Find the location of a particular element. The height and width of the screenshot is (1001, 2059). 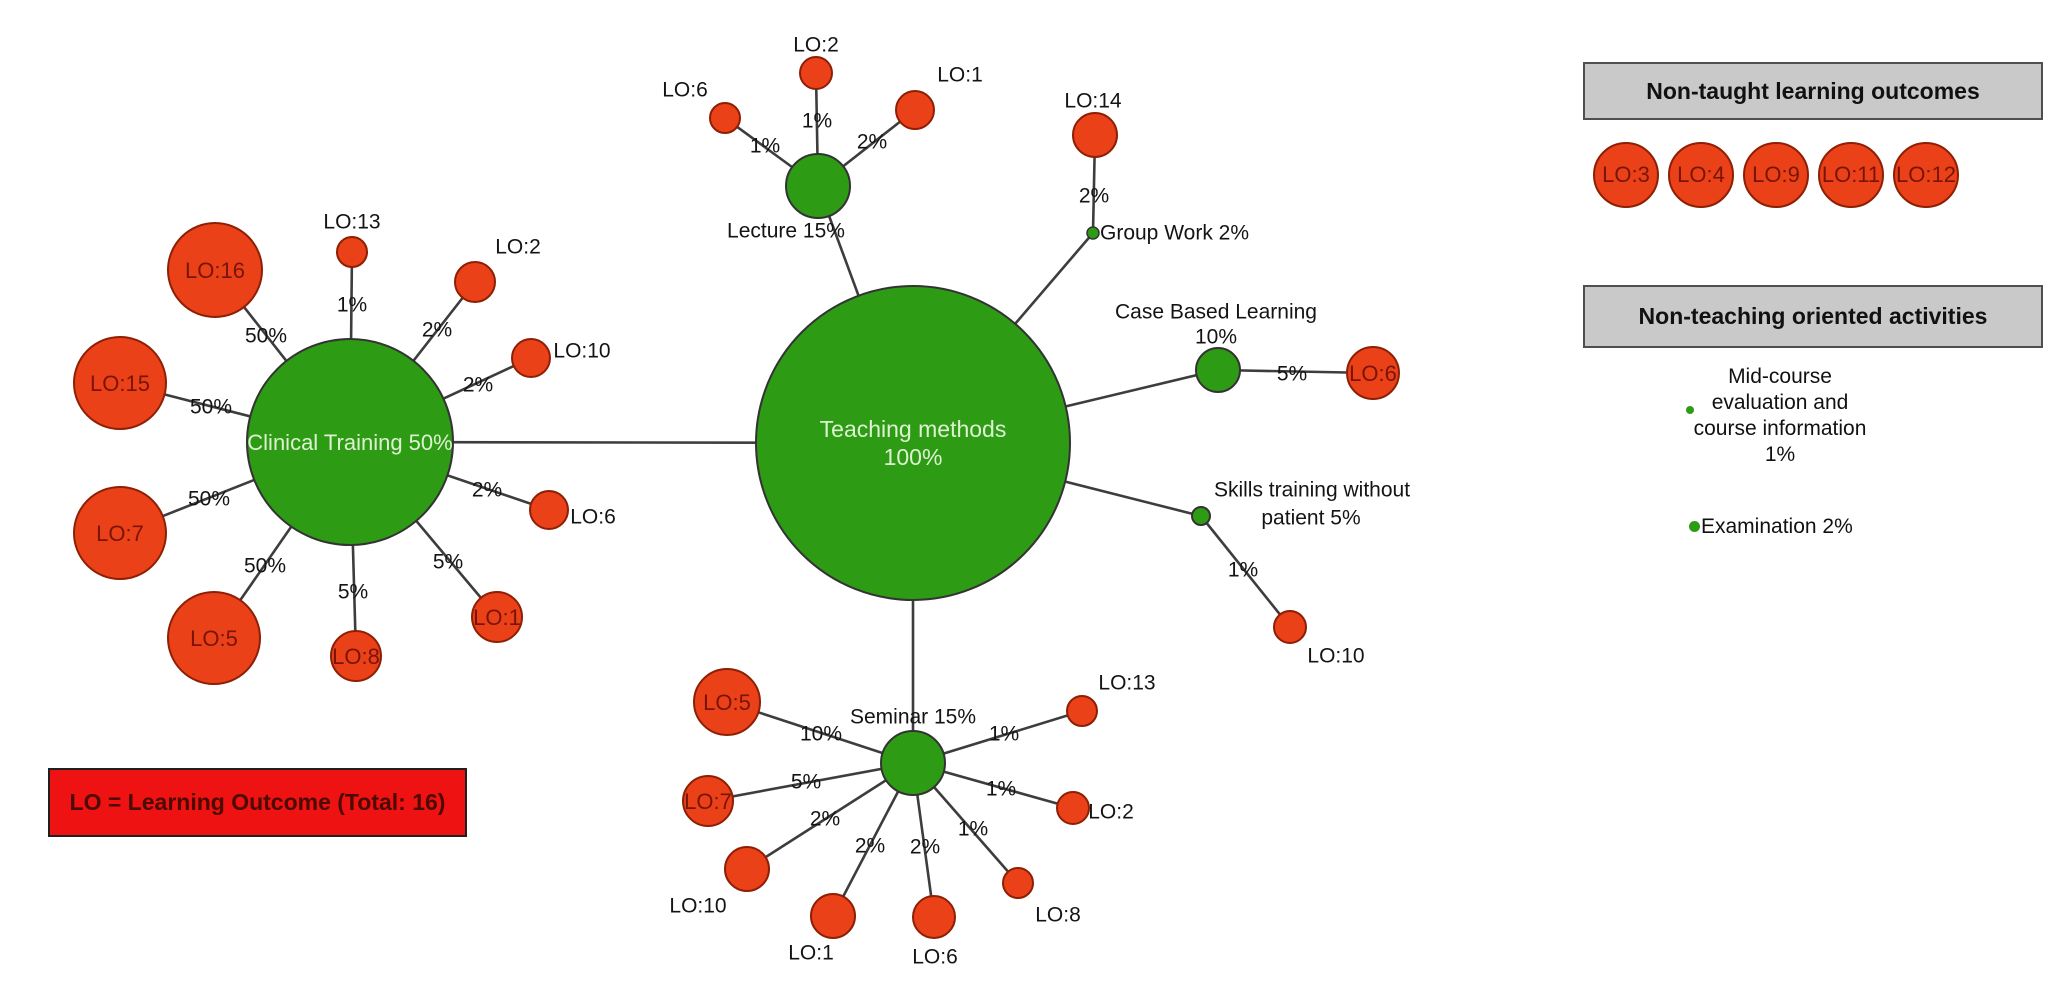

node-sem-lo5 is located at coordinates (727, 702).